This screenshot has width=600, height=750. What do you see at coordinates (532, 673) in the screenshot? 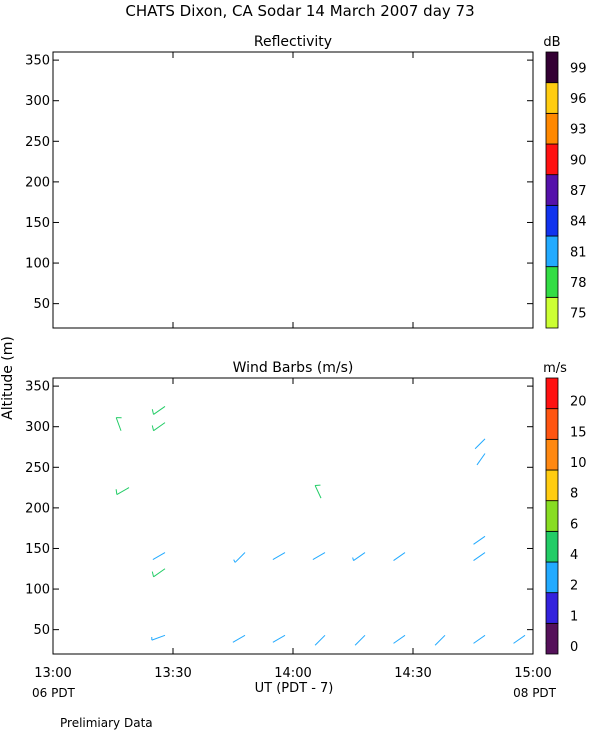
I see `x-tick-label: 15:00` at bounding box center [532, 673].